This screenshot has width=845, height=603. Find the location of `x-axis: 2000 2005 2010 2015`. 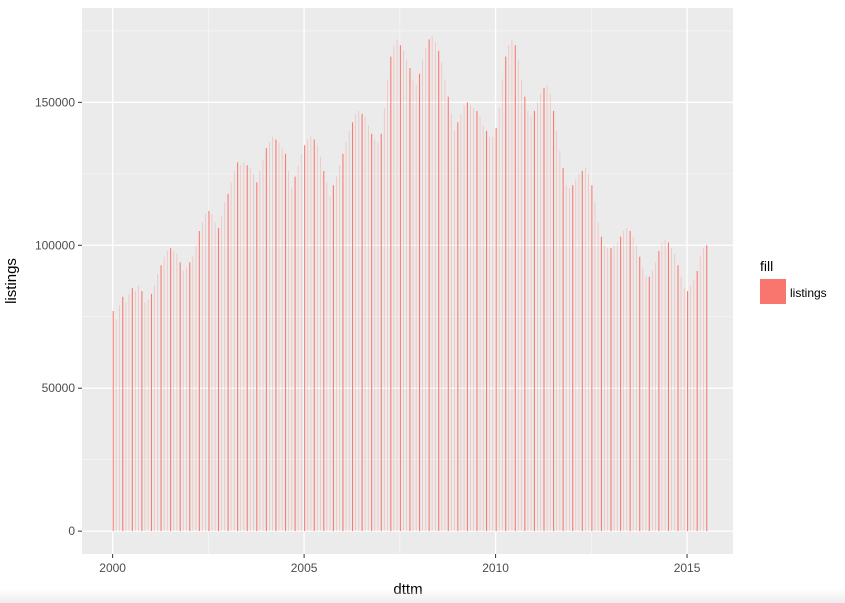

x-axis: 2000 2005 2010 2015 is located at coordinates (400, 564).